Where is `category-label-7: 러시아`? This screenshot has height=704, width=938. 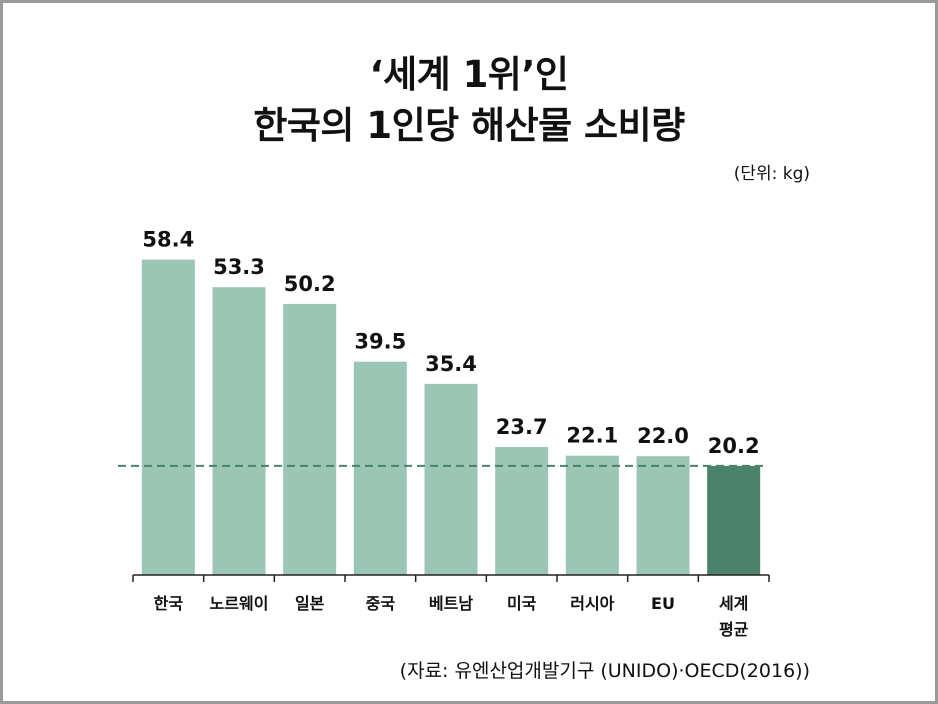
category-label-7: 러시아 is located at coordinates (592, 603).